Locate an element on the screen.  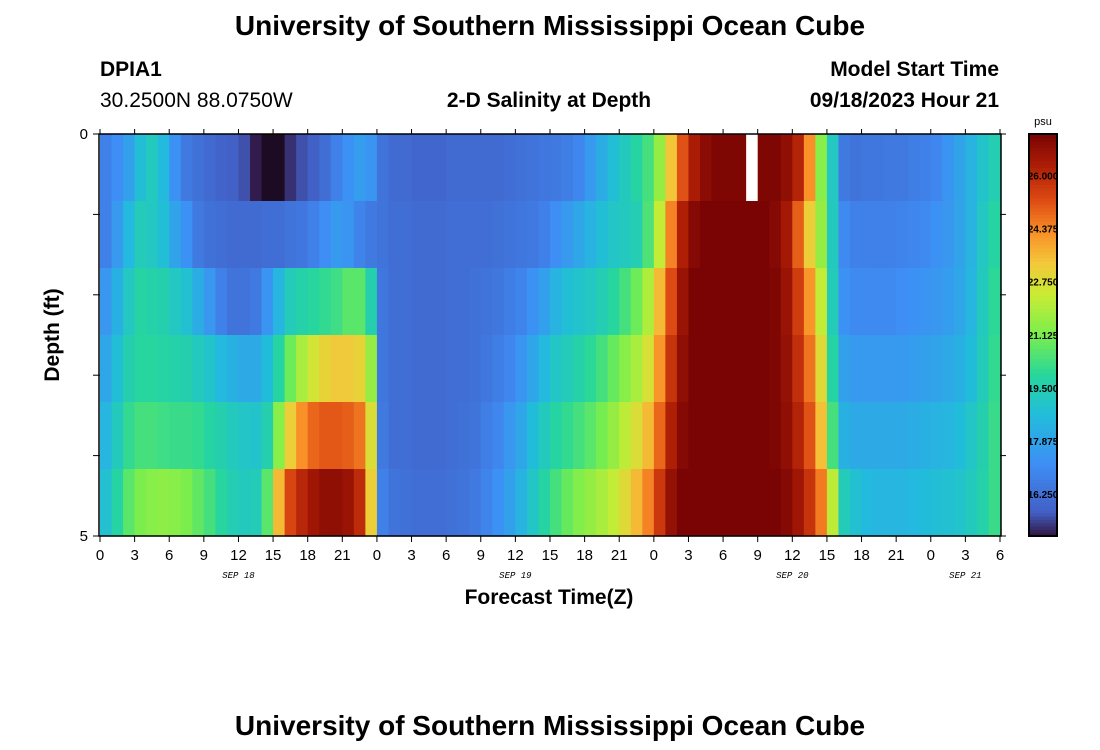
x-tick-label: 15 is located at coordinates (550, 555).